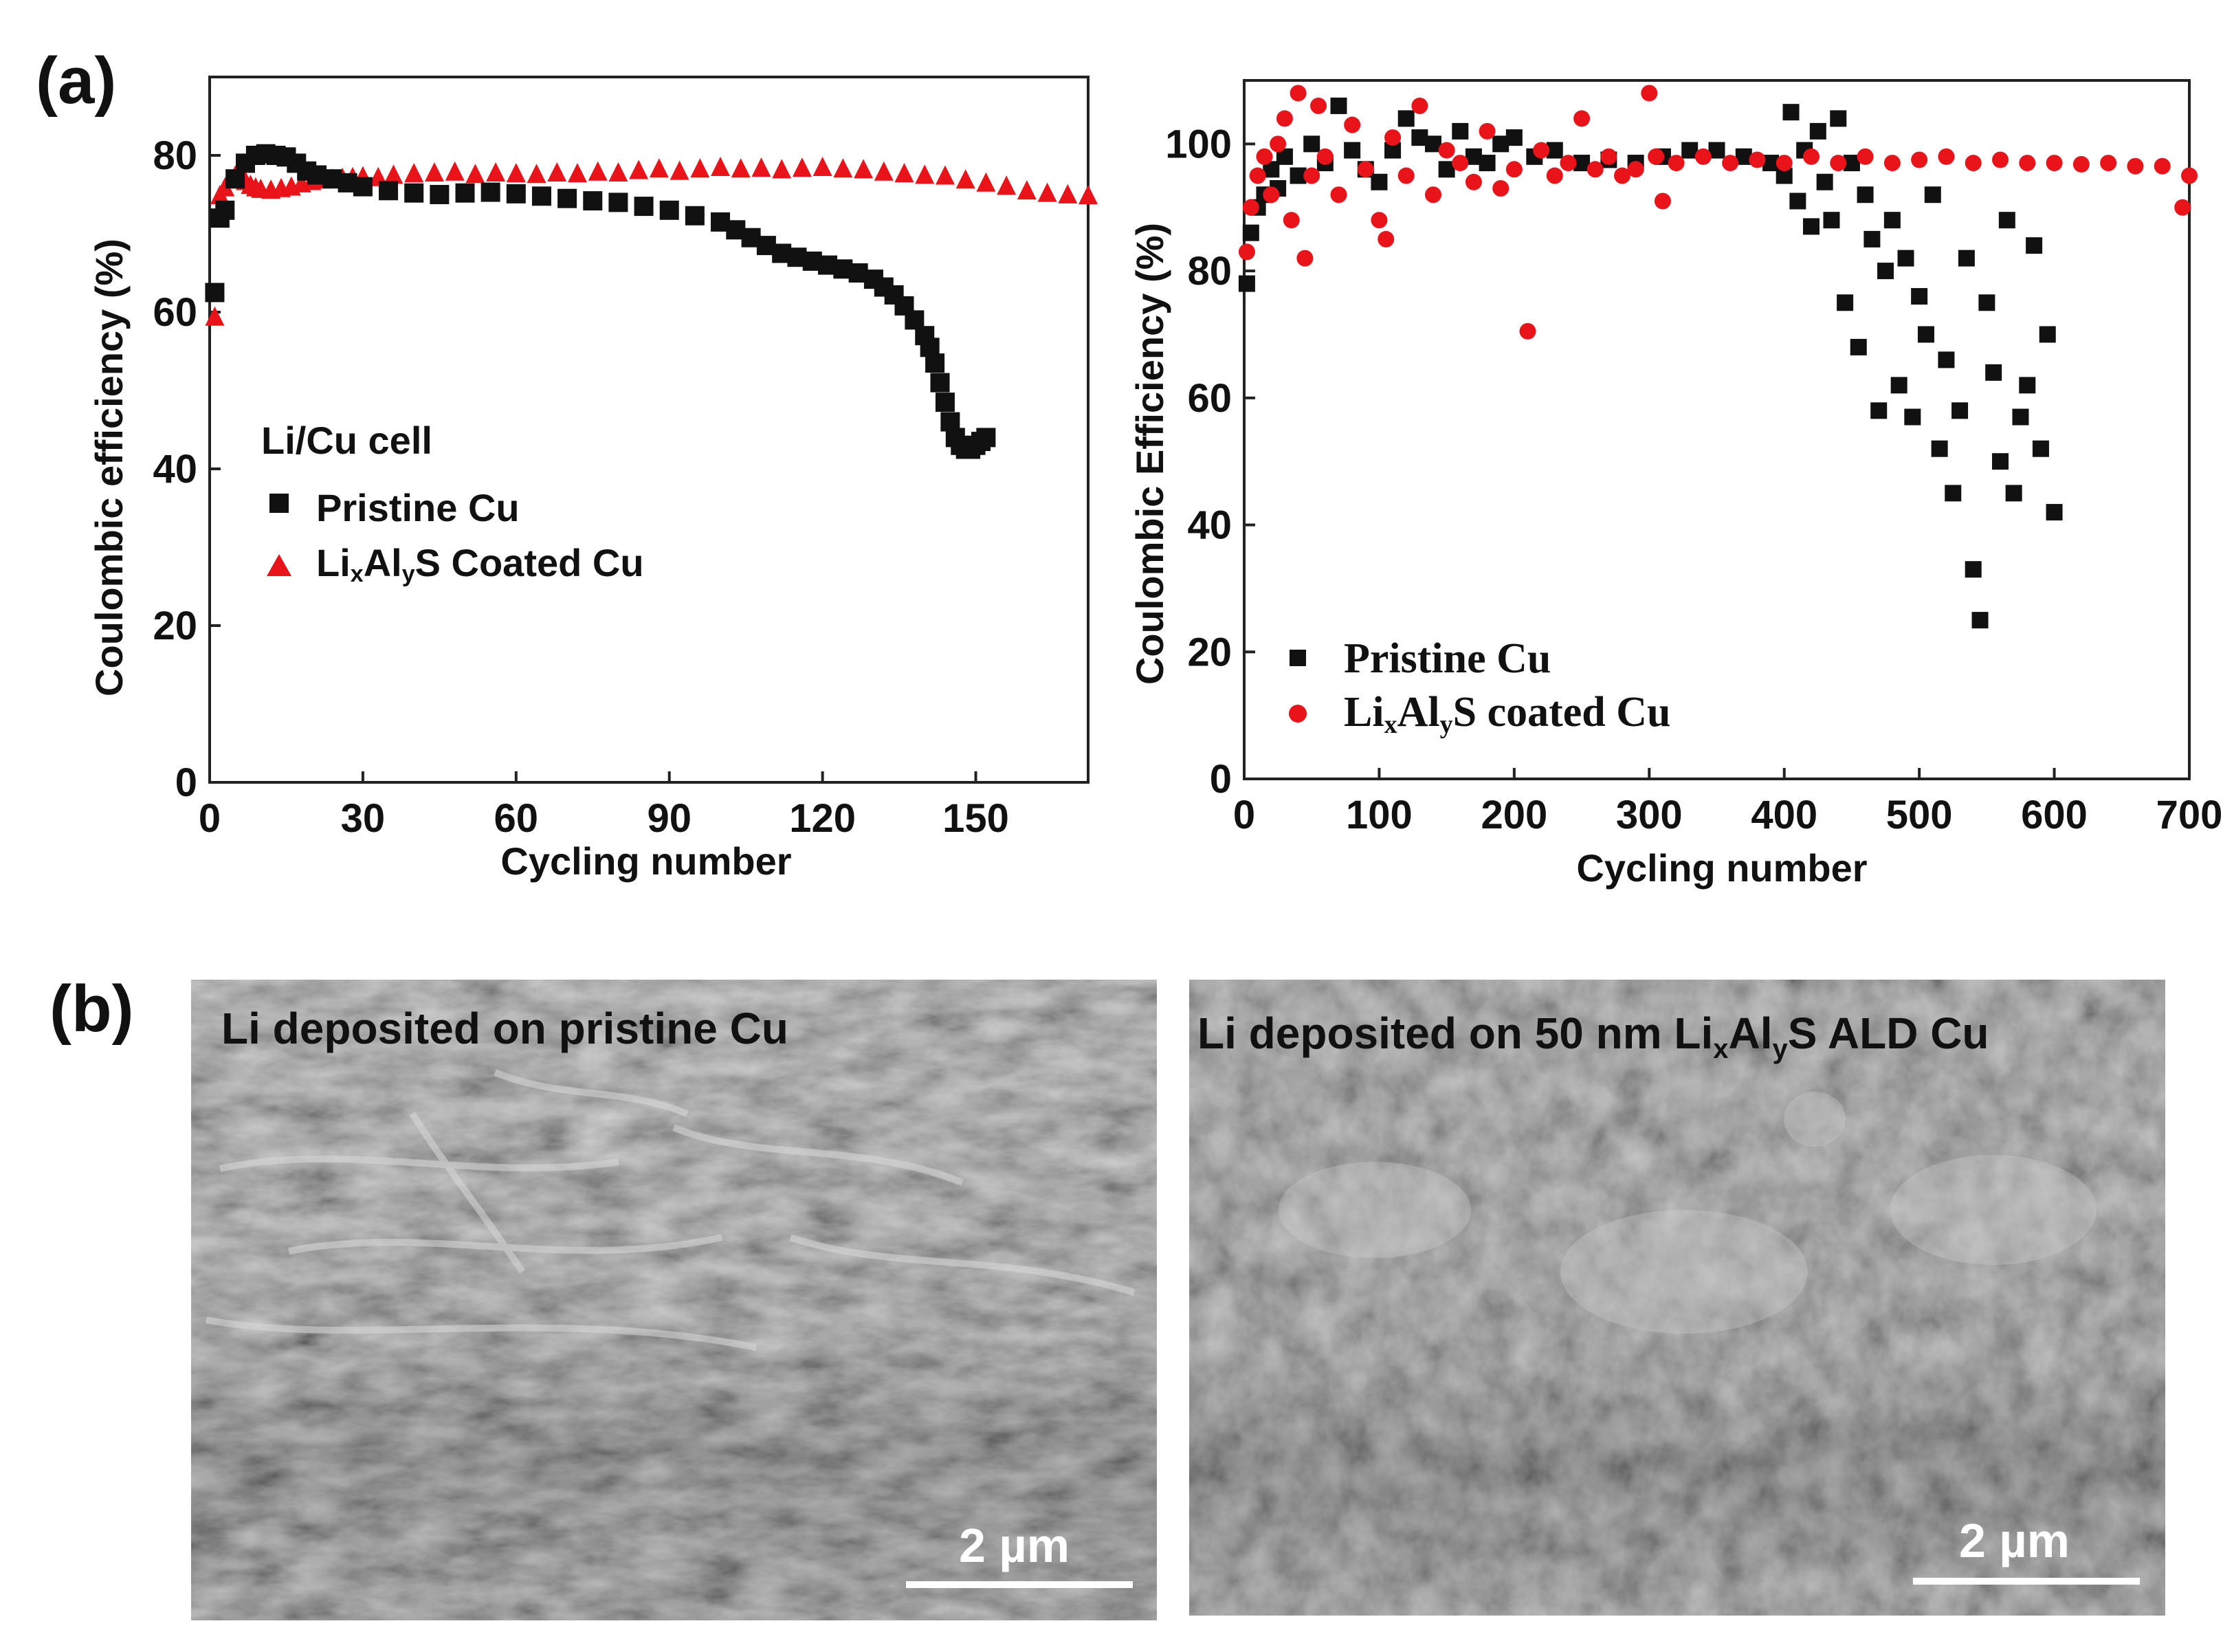 This screenshot has width=2234, height=1652. Describe the element at coordinates (1244, 815) in the screenshot. I see `chart-right-xtick-label: 0` at that location.